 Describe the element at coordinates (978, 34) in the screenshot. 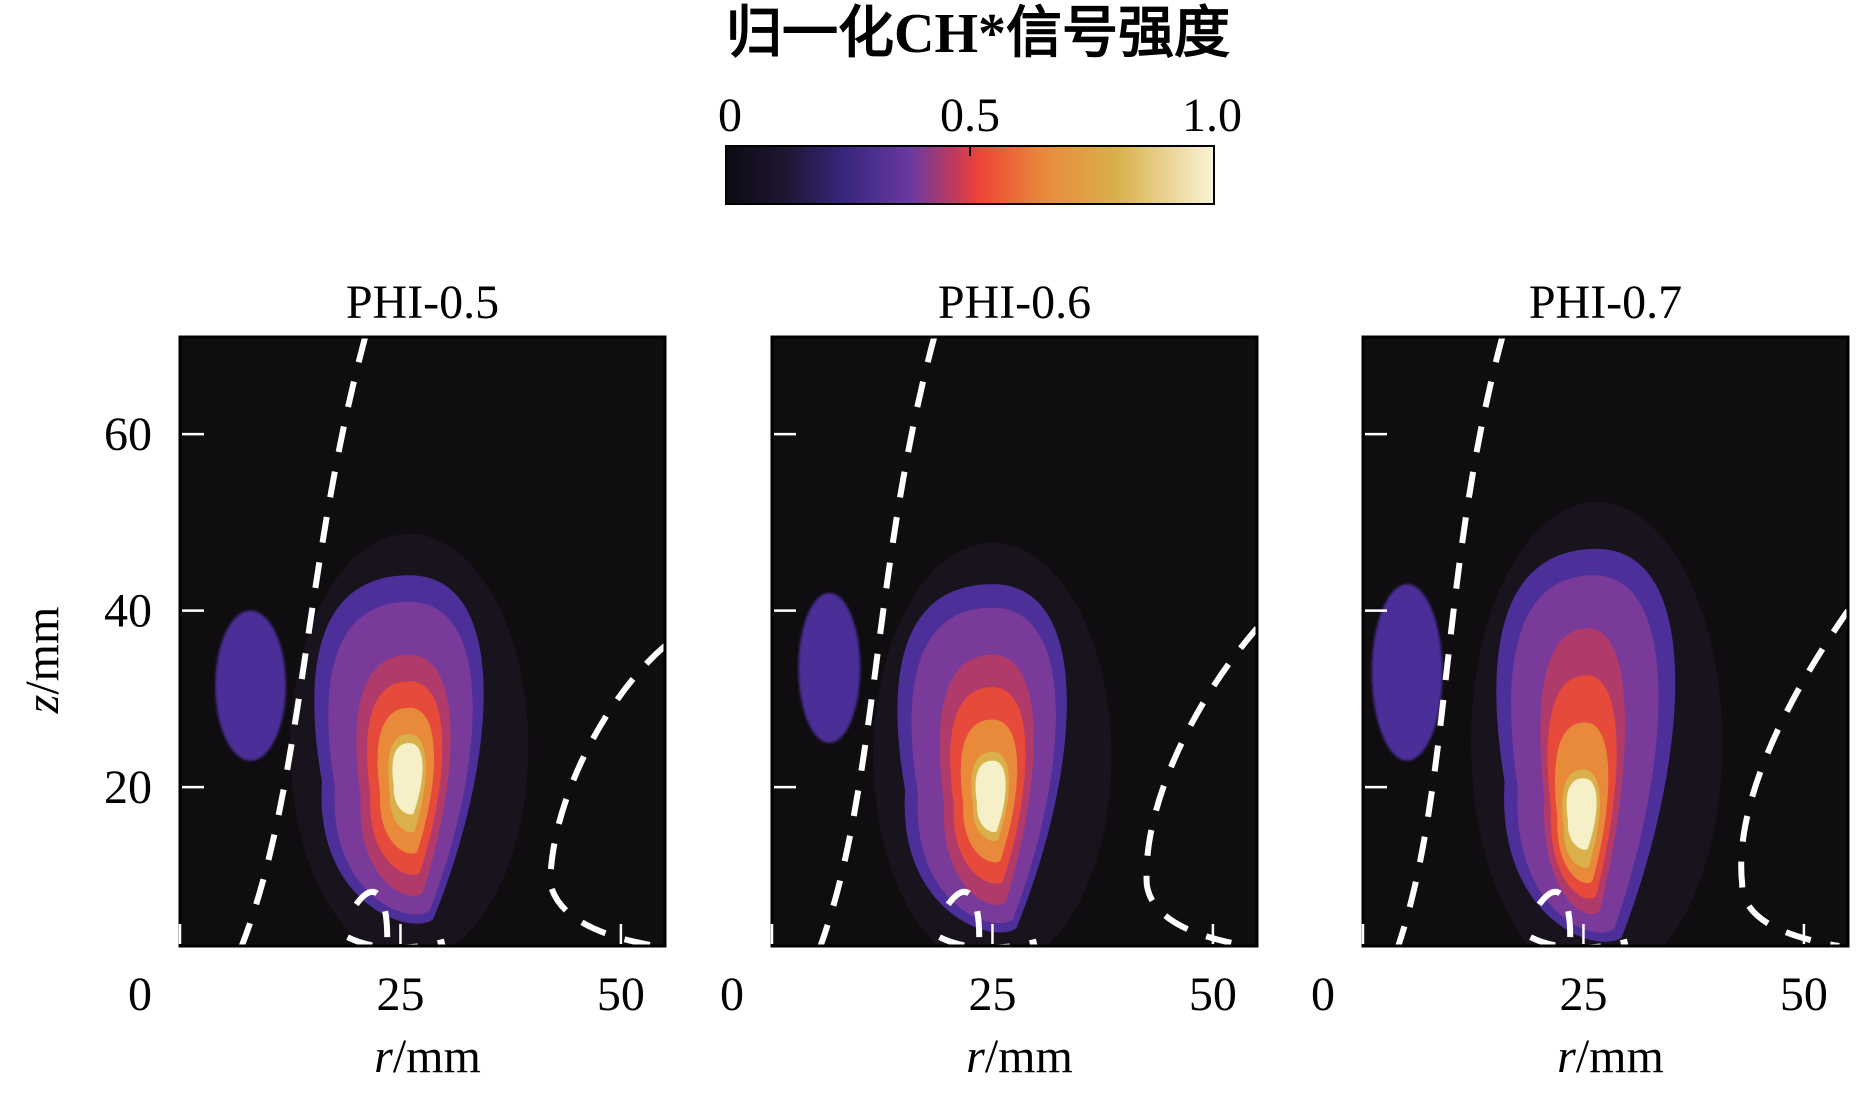

I see `colorbar-title: 归一化CH*信号强度` at that location.